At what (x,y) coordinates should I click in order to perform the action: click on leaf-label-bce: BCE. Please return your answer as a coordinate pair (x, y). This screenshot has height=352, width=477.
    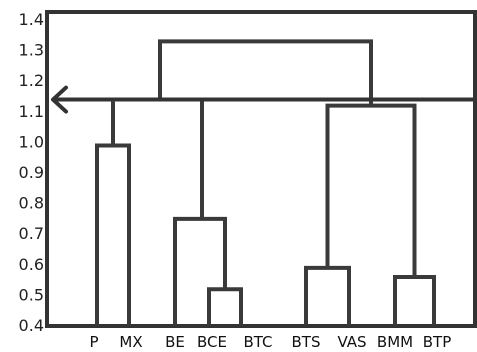
    Looking at the image, I should click on (212, 342).